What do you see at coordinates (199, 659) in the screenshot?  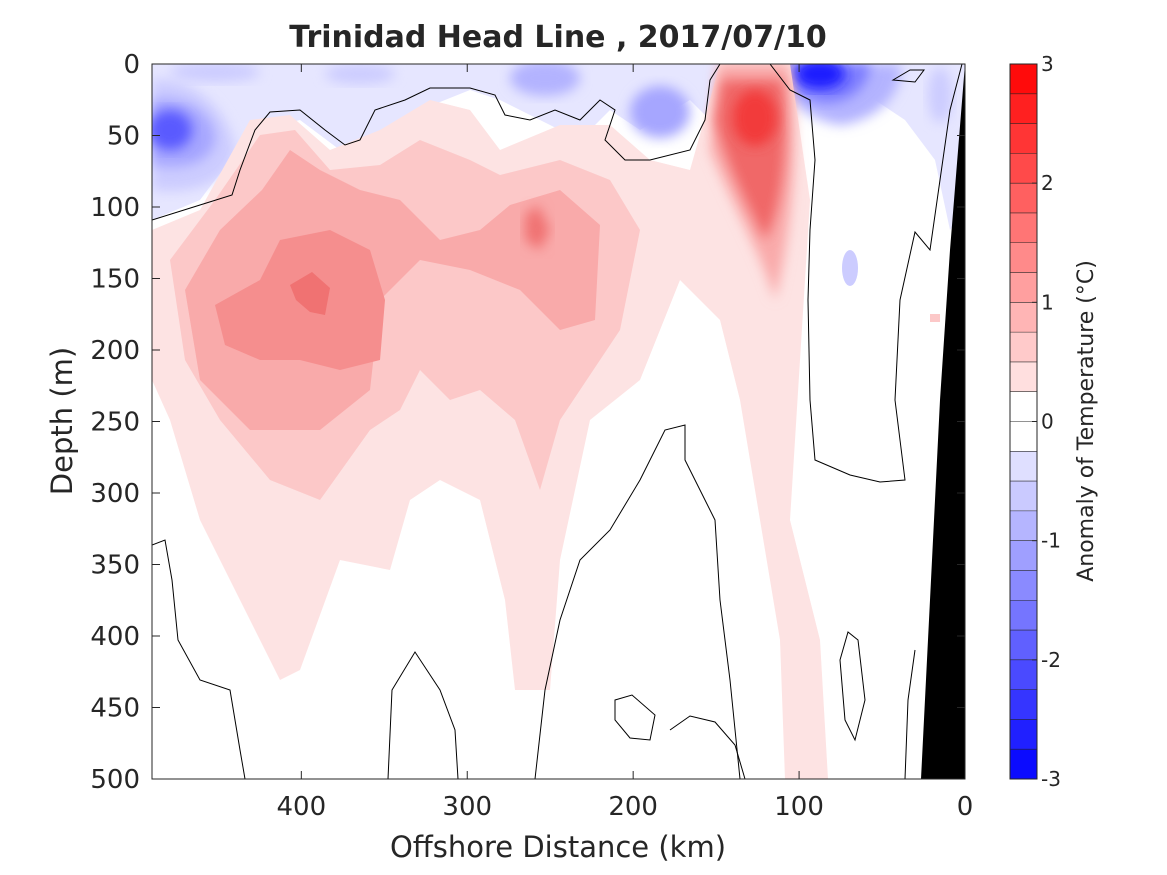 I see `zero-contour-lower-left` at bounding box center [199, 659].